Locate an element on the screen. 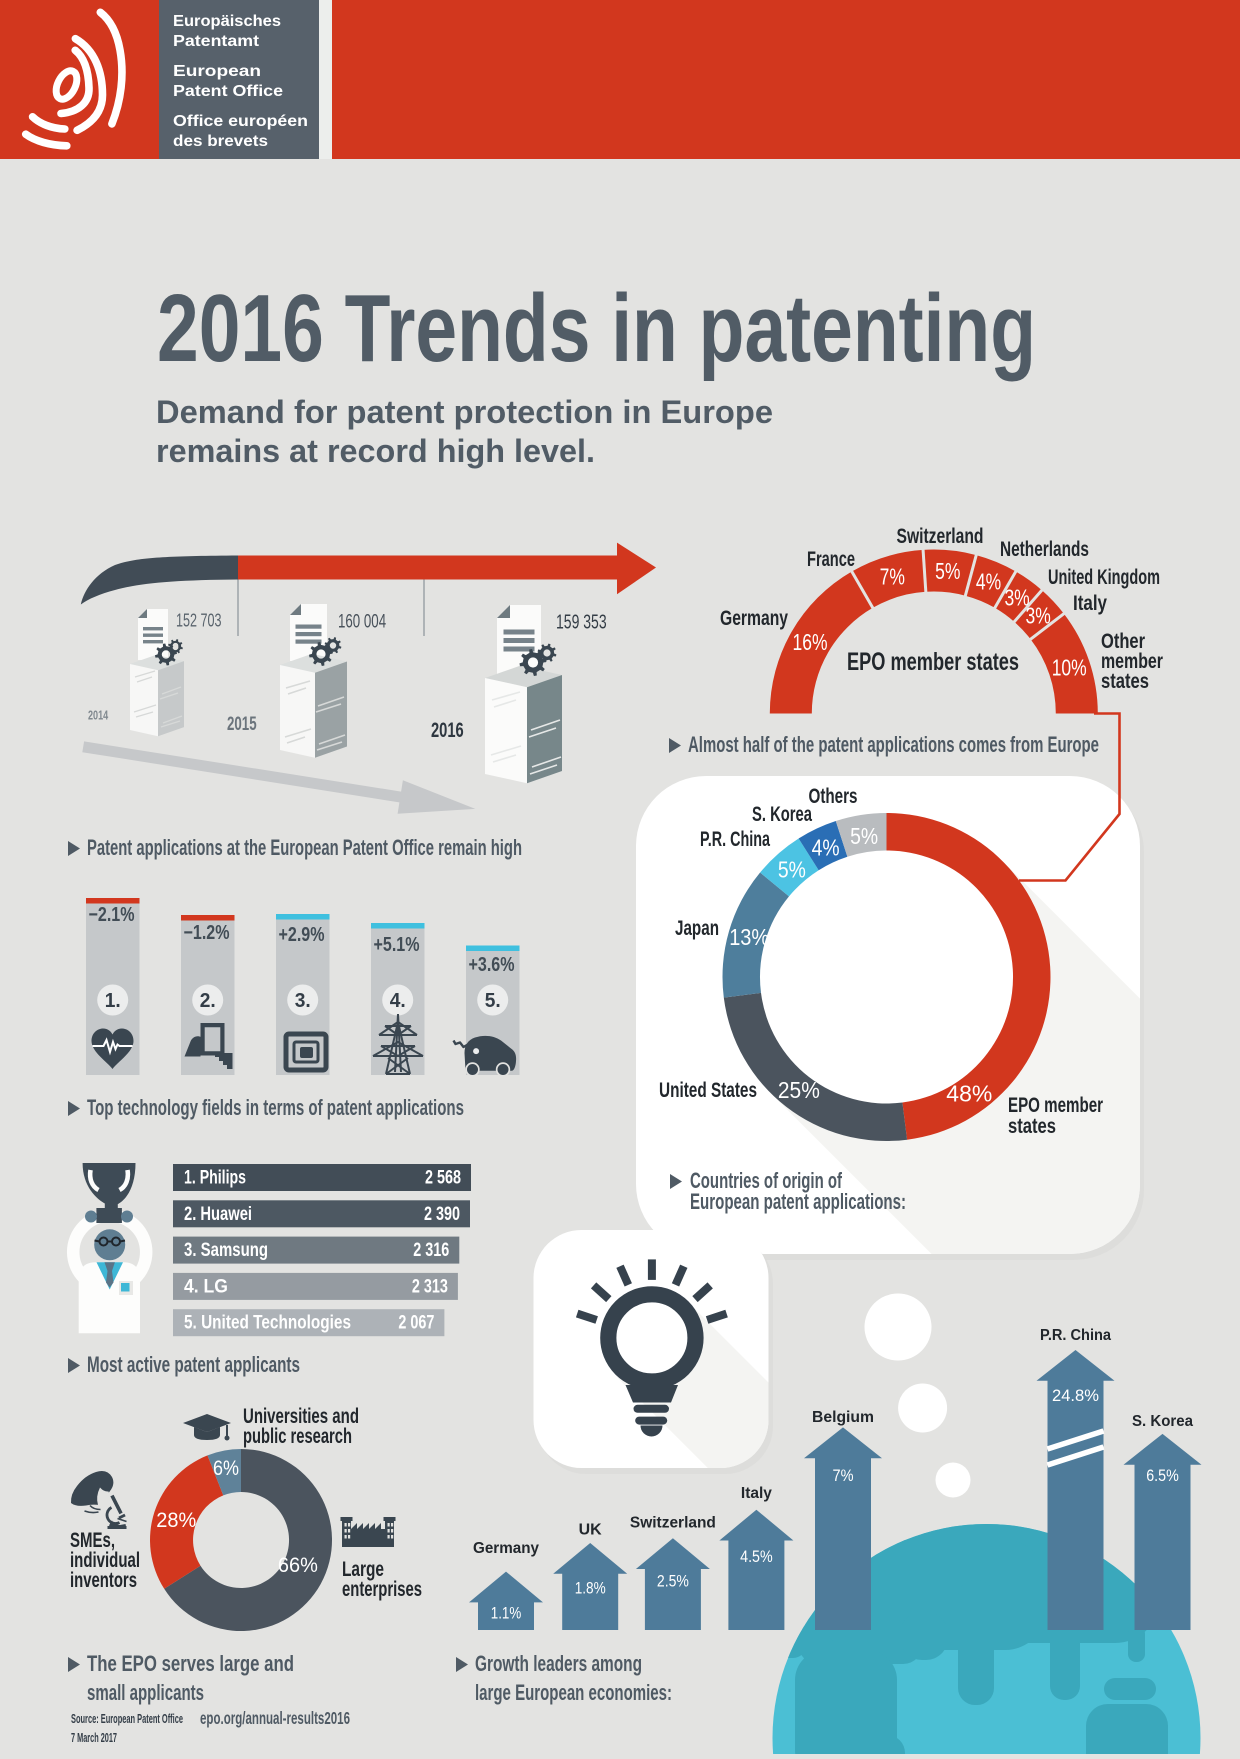 Image resolution: width=1240 pixels, height=1759 pixels. svg-text: −1.2% is located at coordinates (207, 933).